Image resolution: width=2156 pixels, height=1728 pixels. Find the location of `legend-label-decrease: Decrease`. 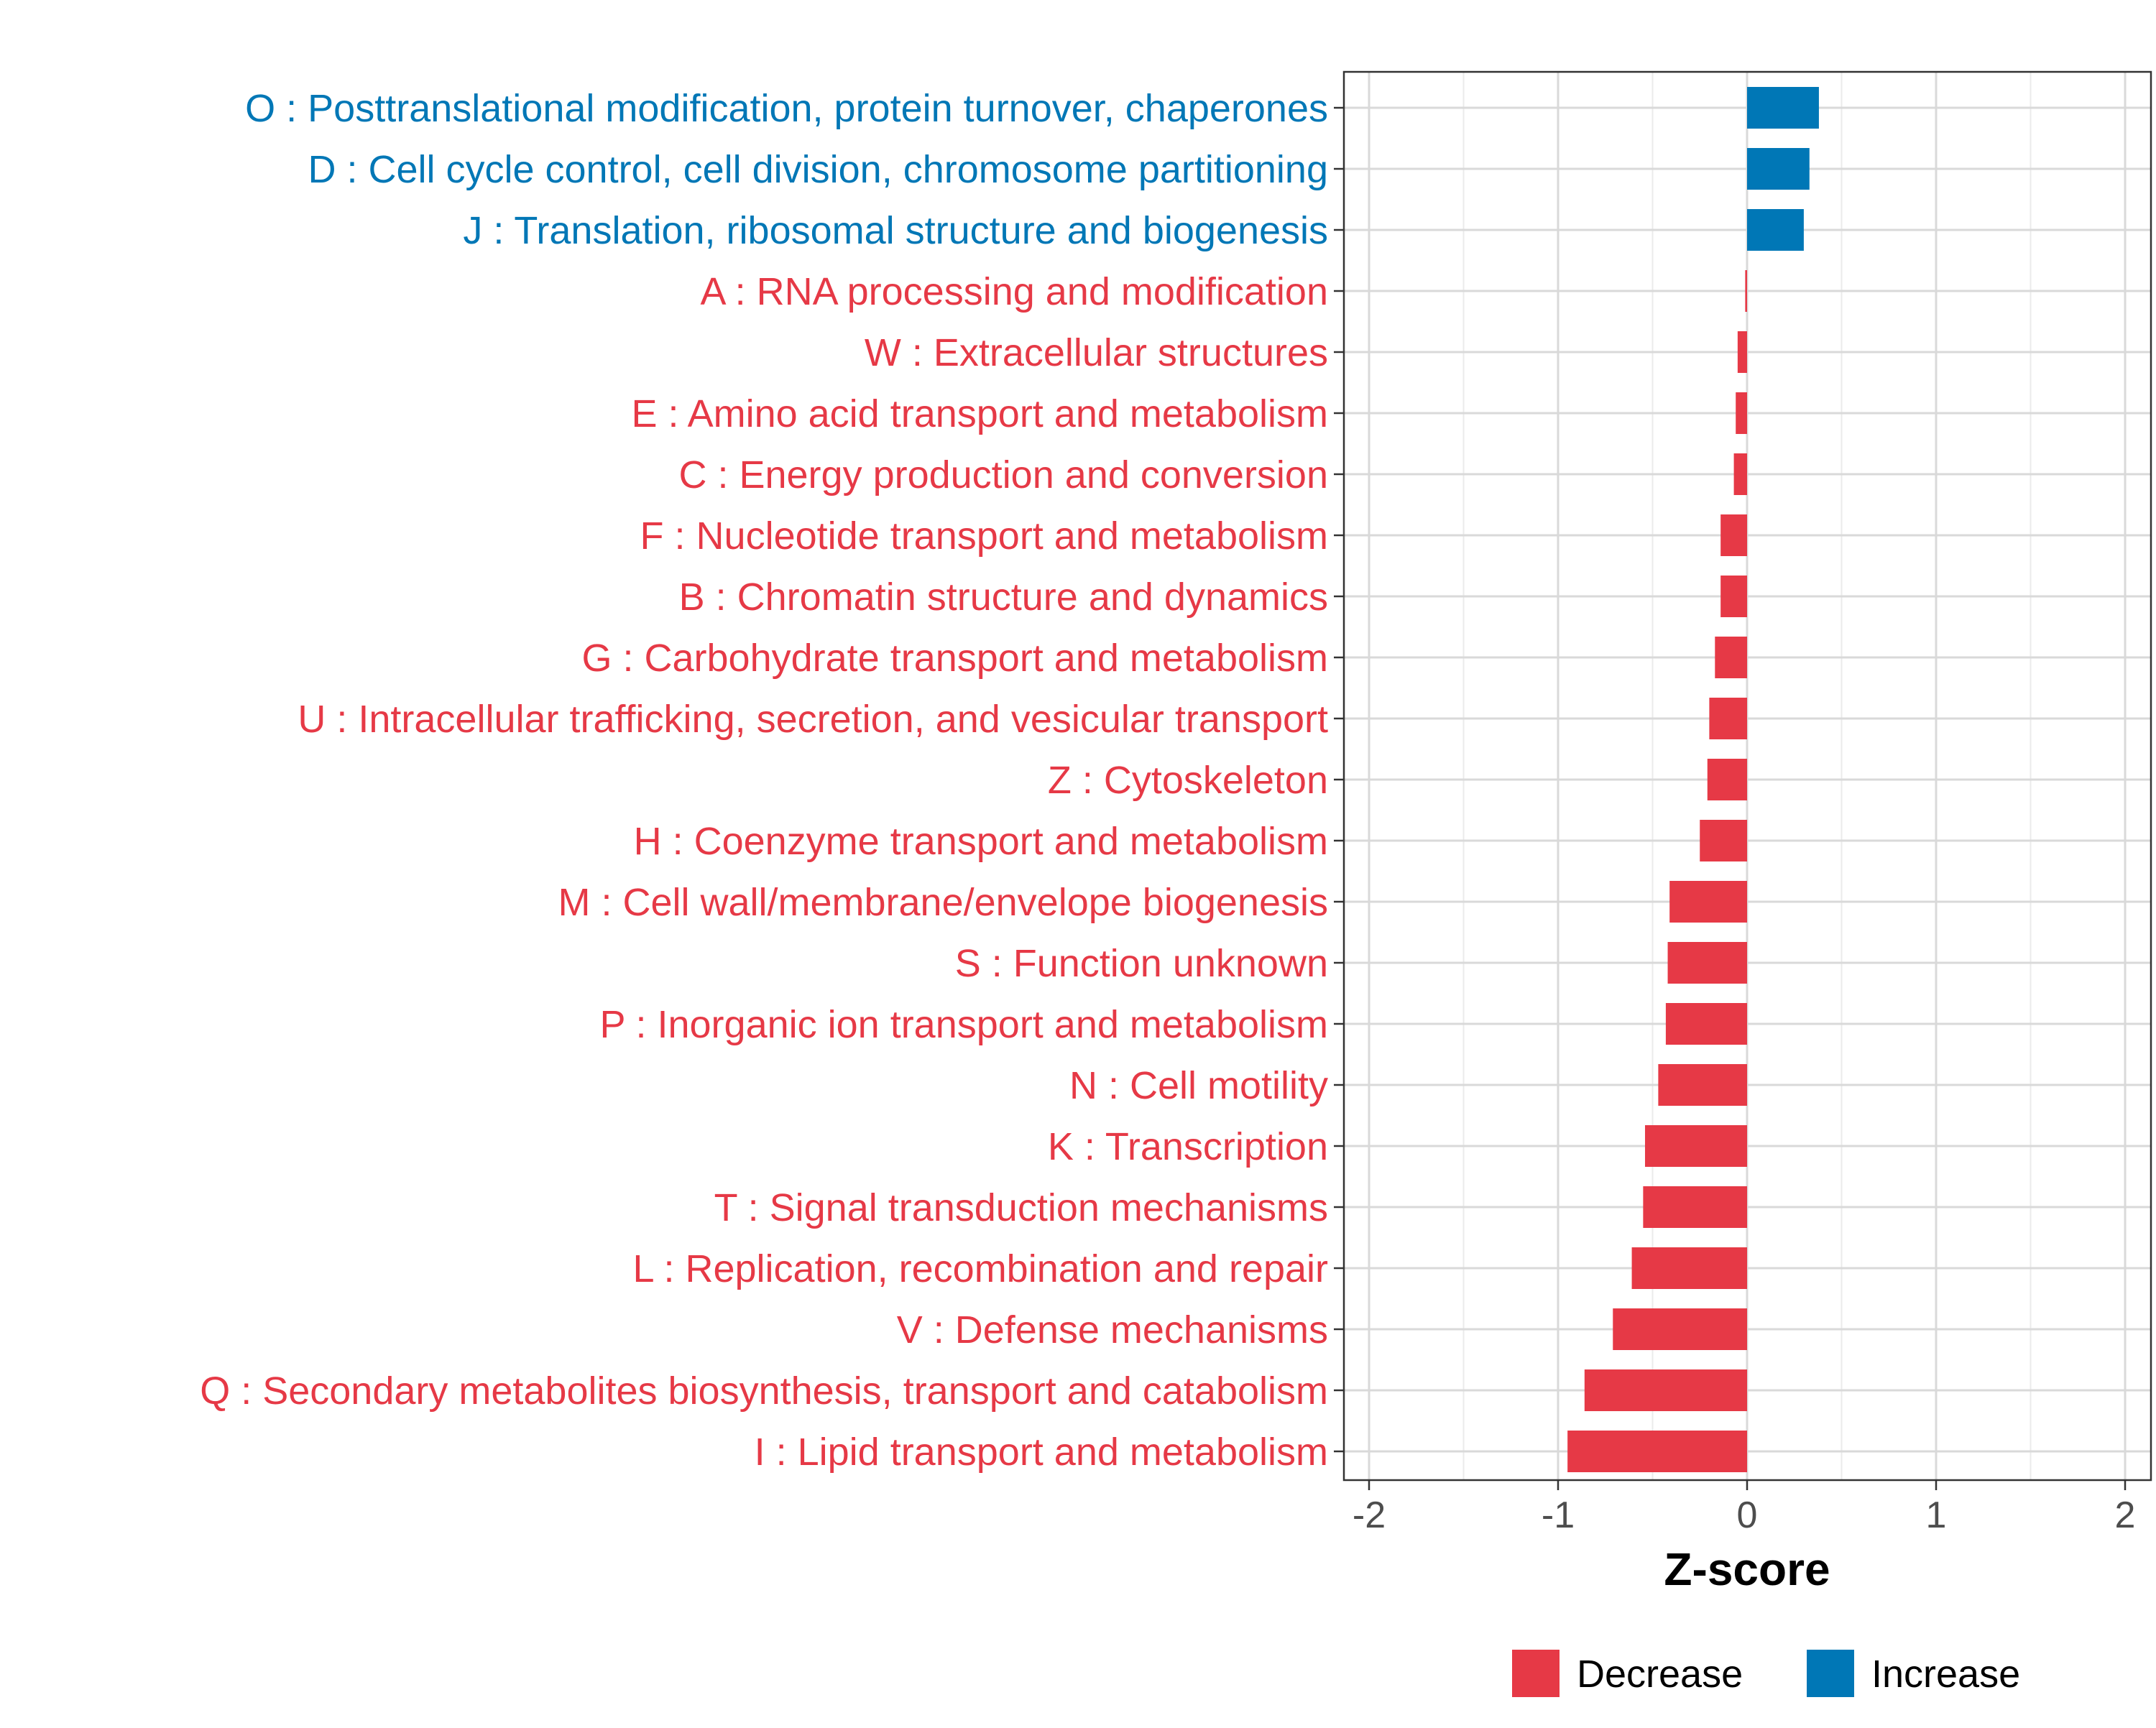

legend-label-decrease: Decrease is located at coordinates (1660, 1675).